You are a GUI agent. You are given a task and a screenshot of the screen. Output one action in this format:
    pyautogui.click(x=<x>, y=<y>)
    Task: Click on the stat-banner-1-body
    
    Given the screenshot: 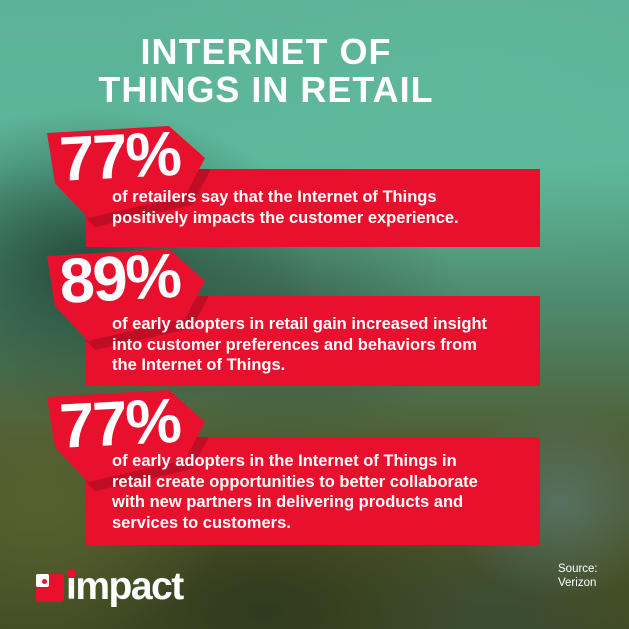 What is the action you would take?
    pyautogui.click(x=313, y=208)
    